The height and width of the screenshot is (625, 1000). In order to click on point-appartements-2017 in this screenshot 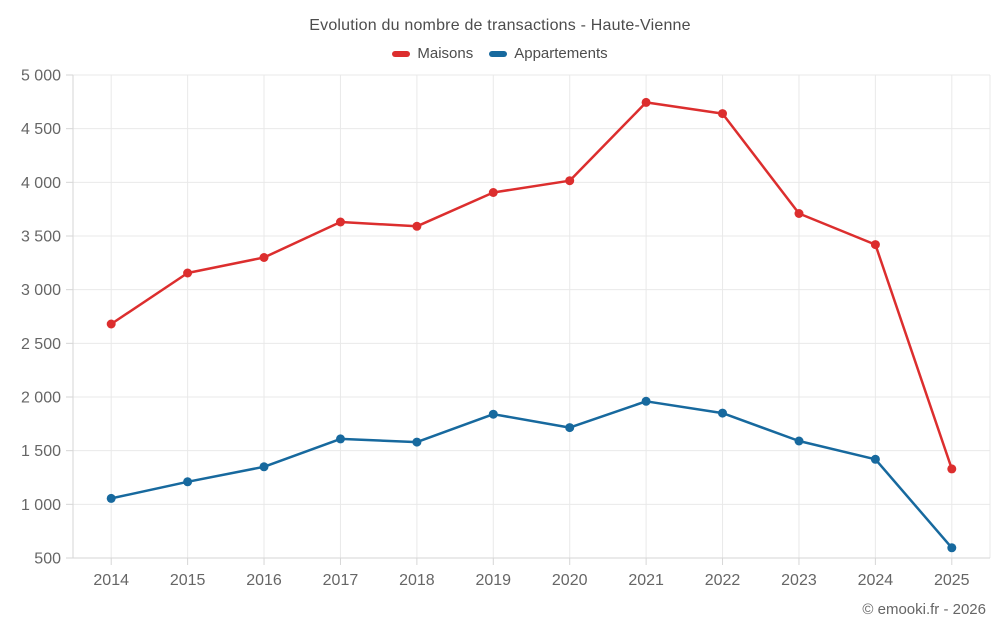, I will do `click(340, 439)`.